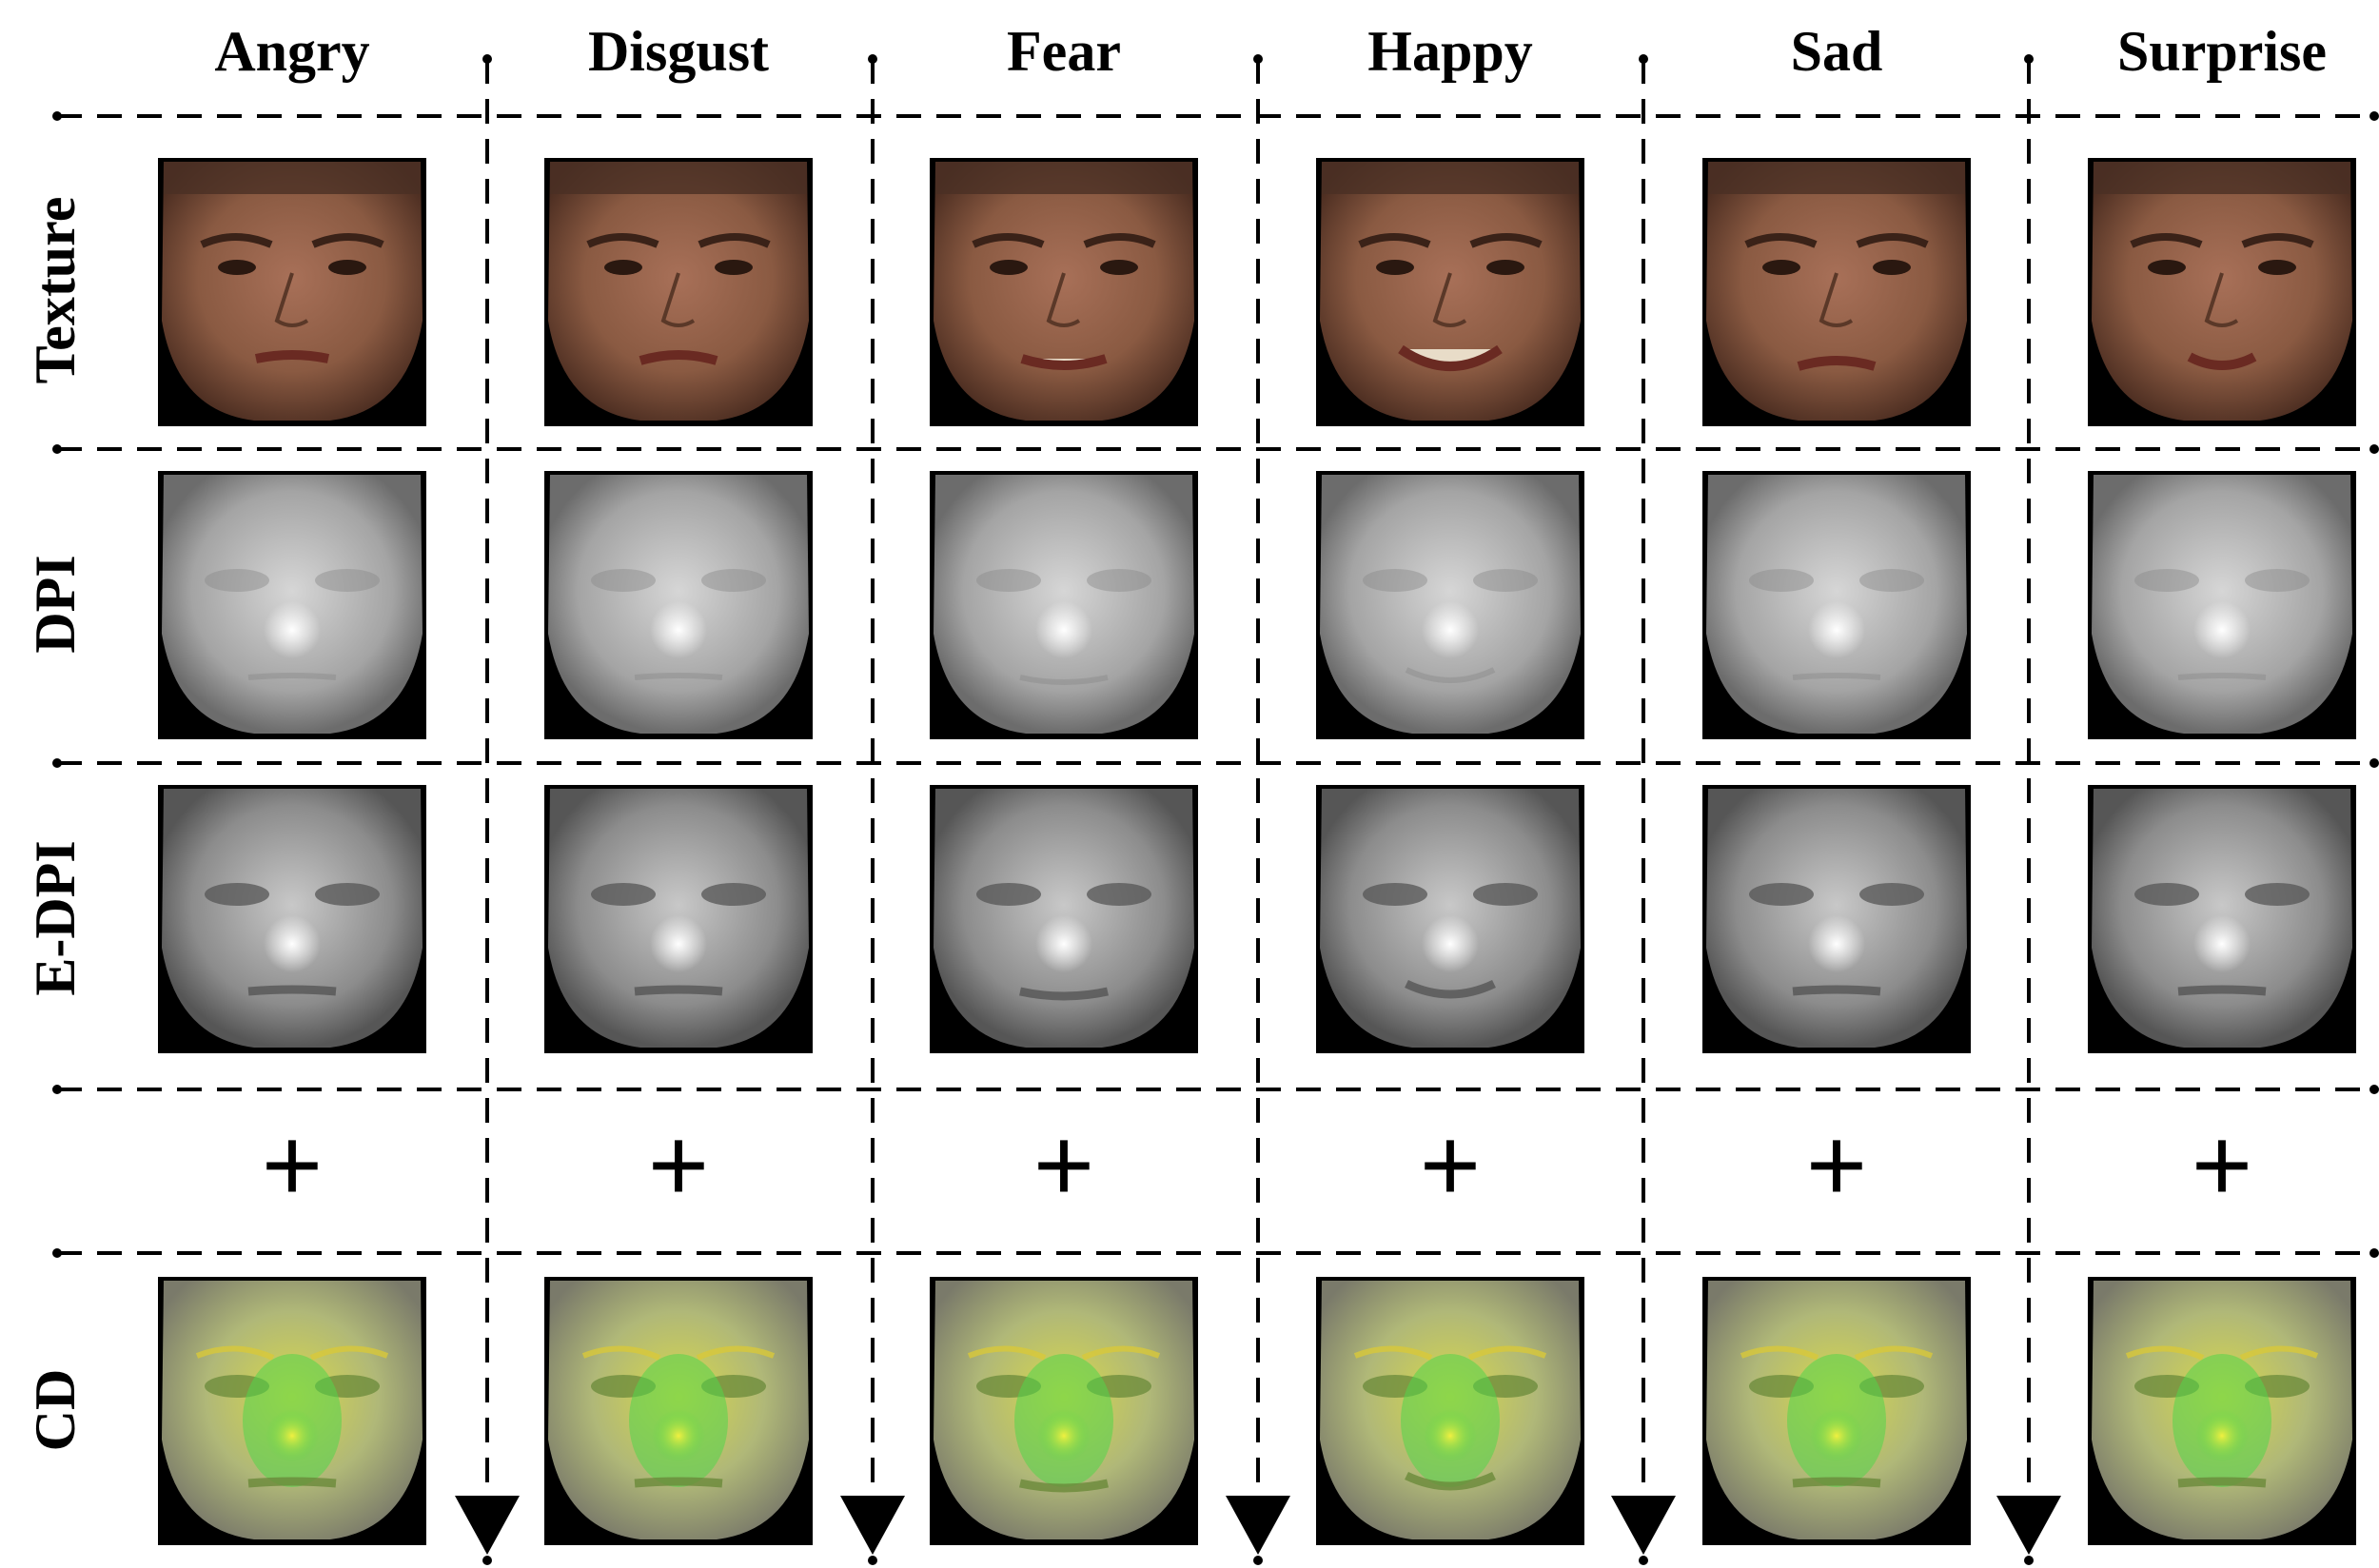  I want to click on cell-dpi-angry, so click(292, 605).